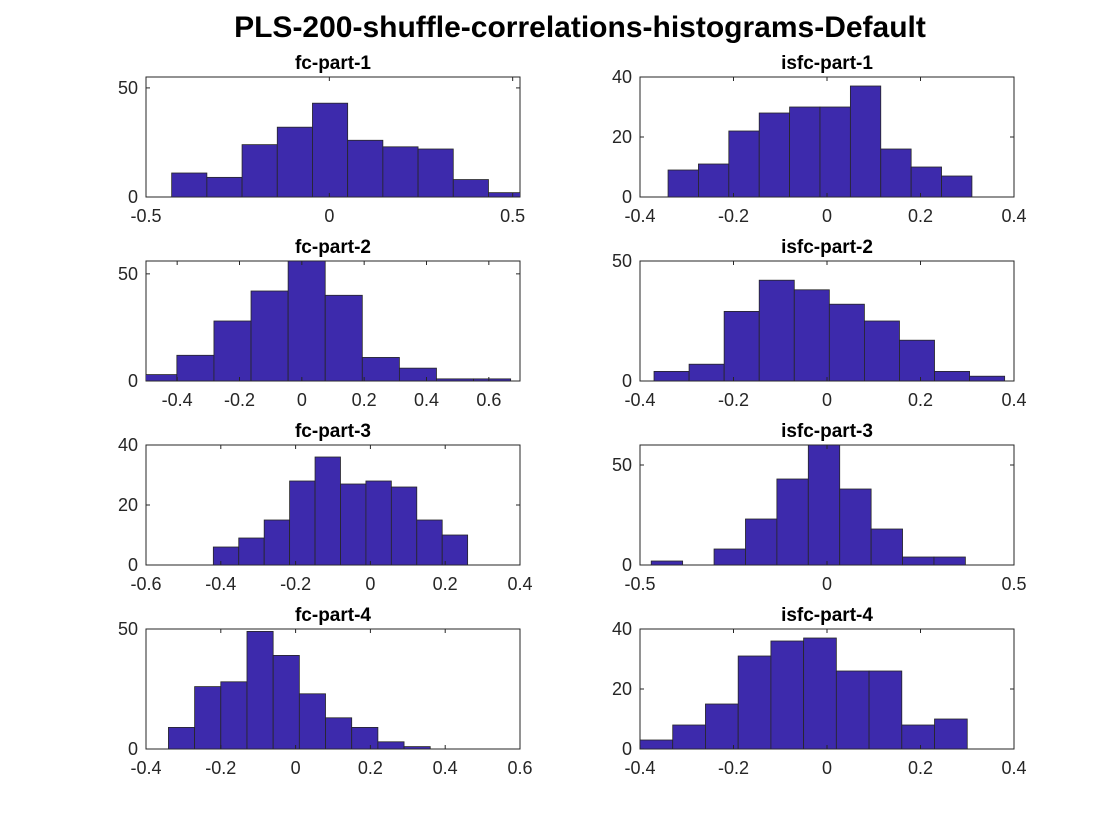 The width and height of the screenshot is (1120, 840). Describe the element at coordinates (622, 629) in the screenshot. I see `y-tick-label: 40` at that location.